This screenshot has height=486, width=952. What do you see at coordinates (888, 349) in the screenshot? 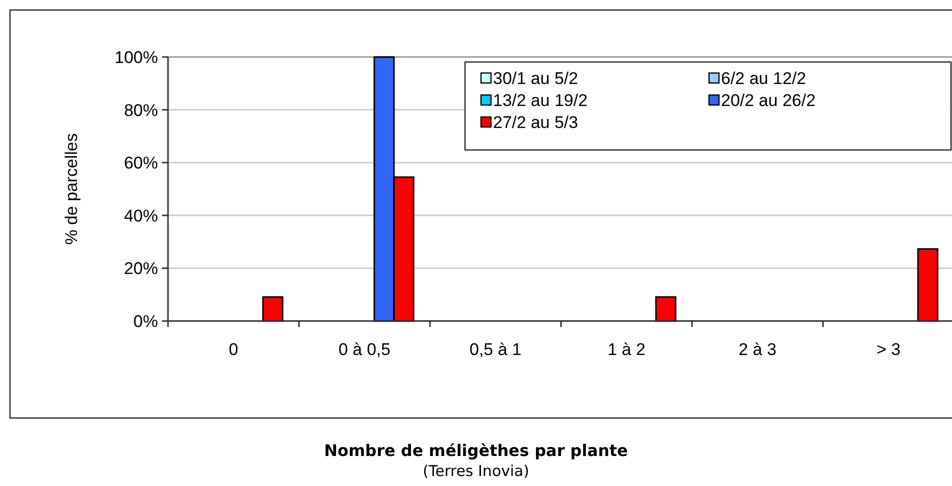
I see `x-tick-label: > 3` at bounding box center [888, 349].